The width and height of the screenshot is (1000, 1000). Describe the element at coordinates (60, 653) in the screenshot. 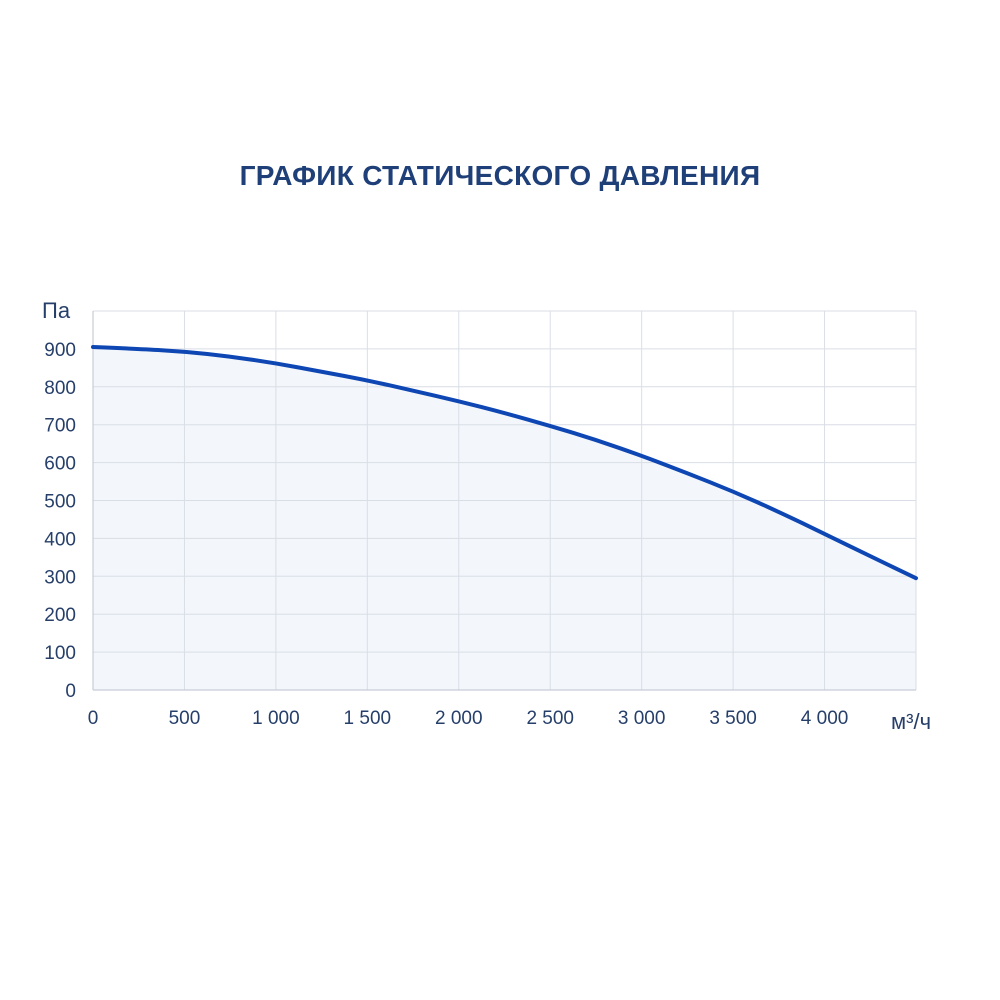

I see `y-tick-label: 100` at that location.